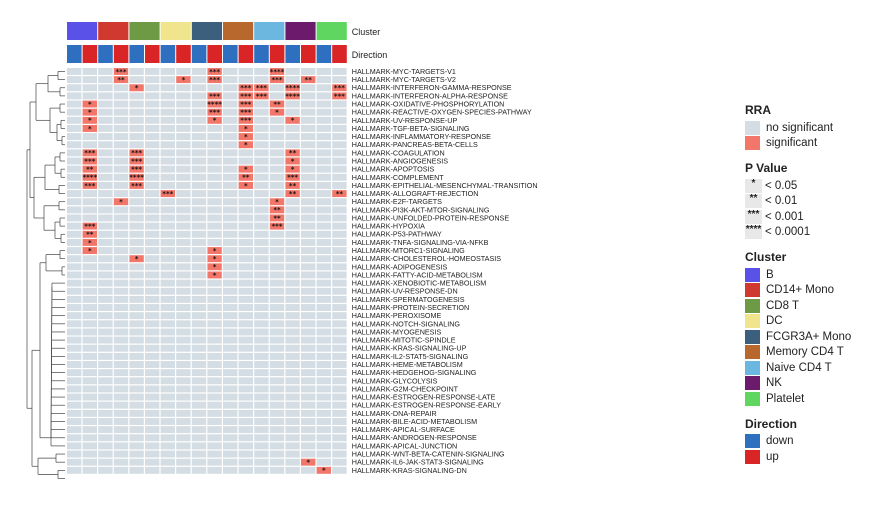 The image size is (889, 527). I want to click on cluster-annotation-cell, so click(269, 31).